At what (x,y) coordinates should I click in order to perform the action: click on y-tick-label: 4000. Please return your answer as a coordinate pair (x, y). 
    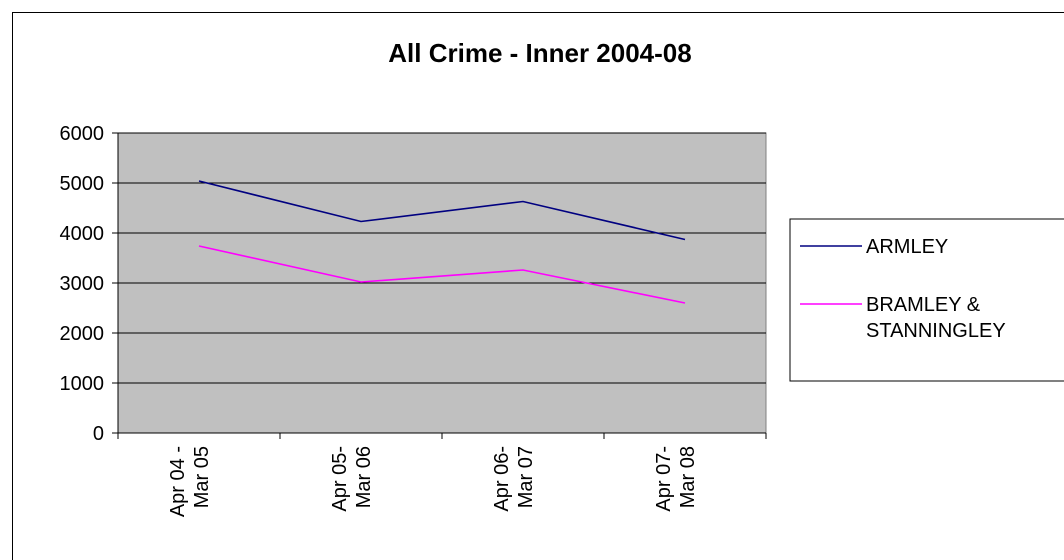
    Looking at the image, I should click on (82, 234).